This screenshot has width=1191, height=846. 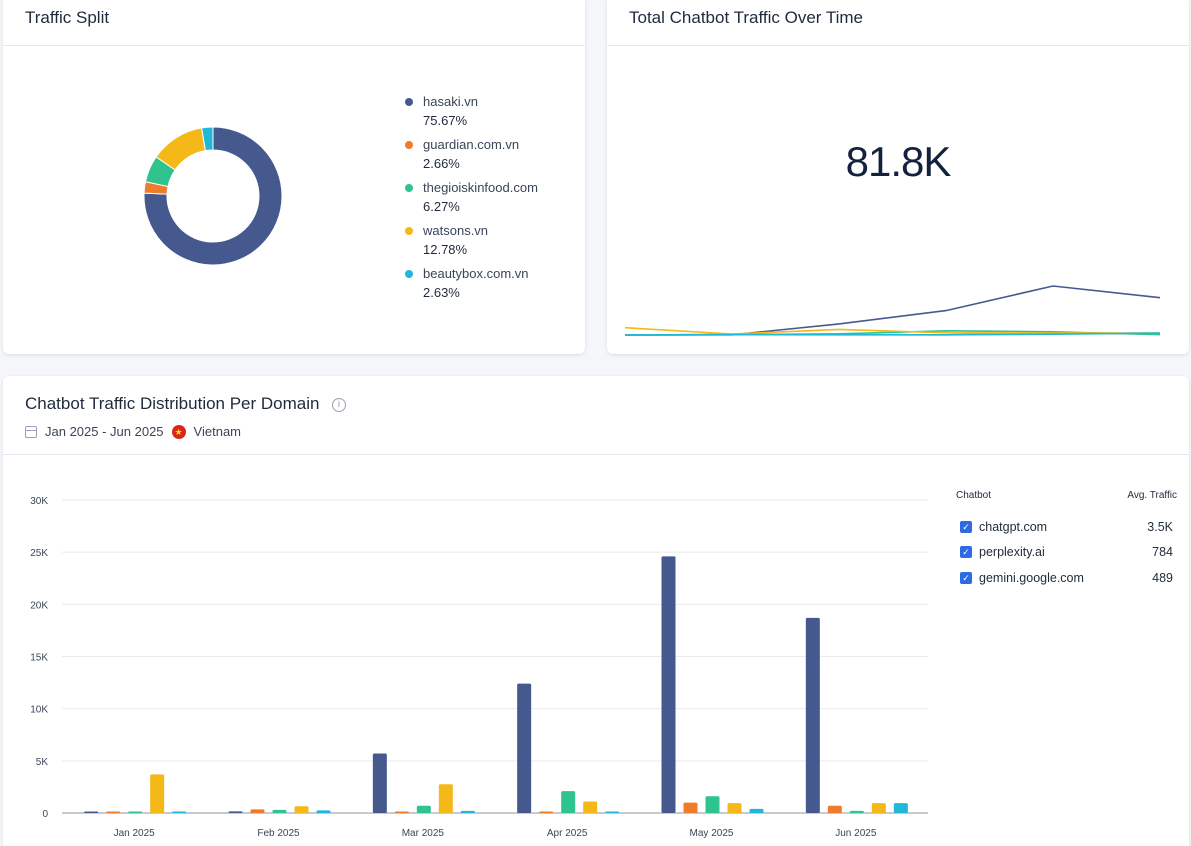 I want to click on legend-domain: watsons.vn, so click(x=456, y=230).